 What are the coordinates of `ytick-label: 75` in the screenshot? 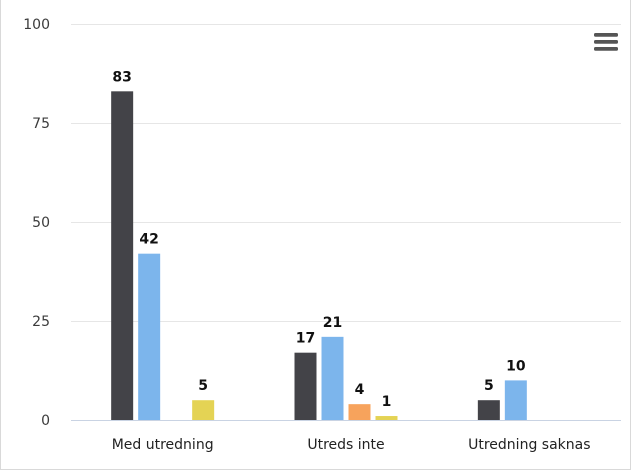 It's located at (41, 124).